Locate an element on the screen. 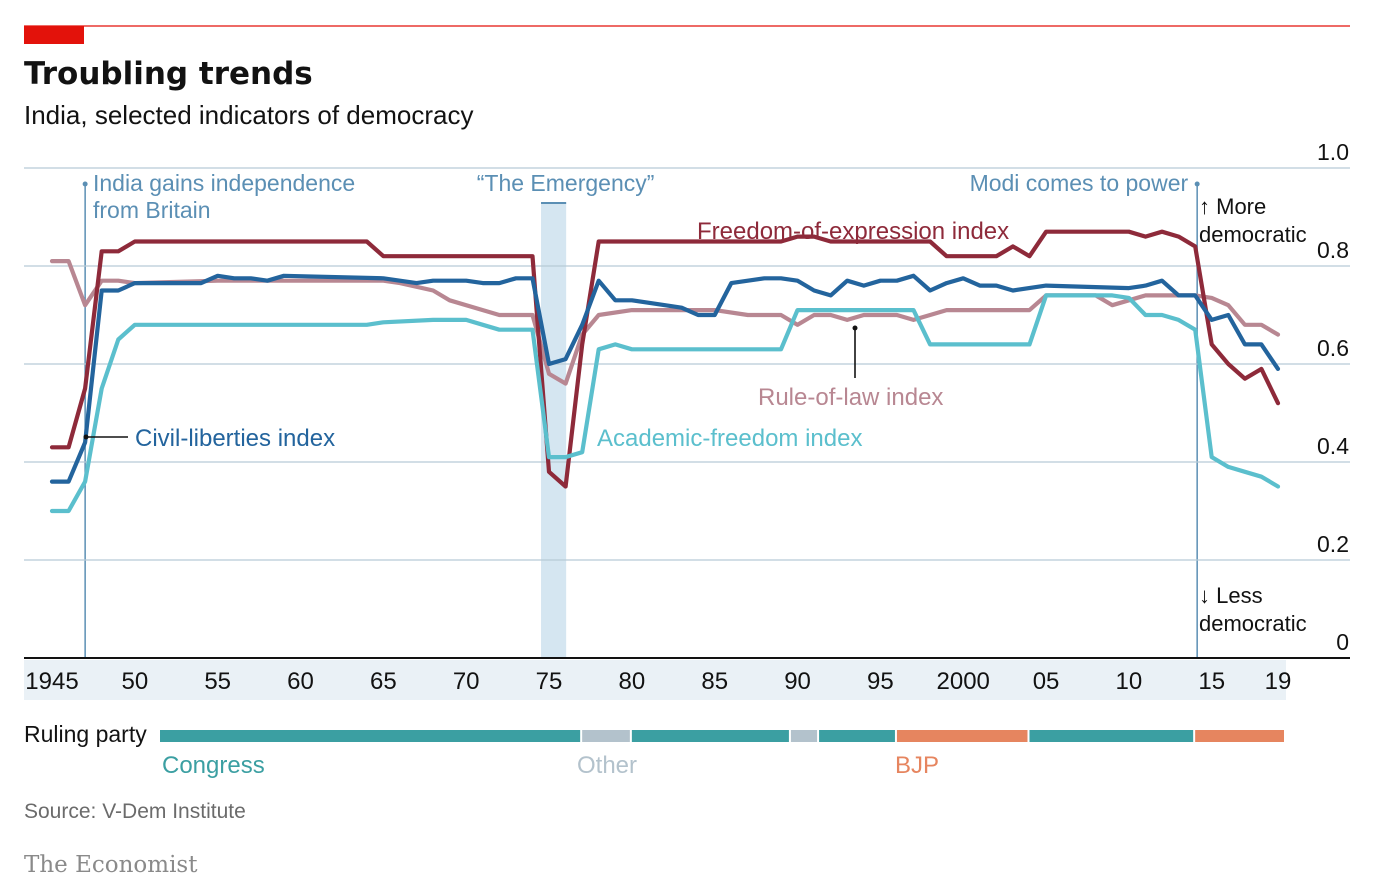  x-tick-label: 10 is located at coordinates (1129, 681).